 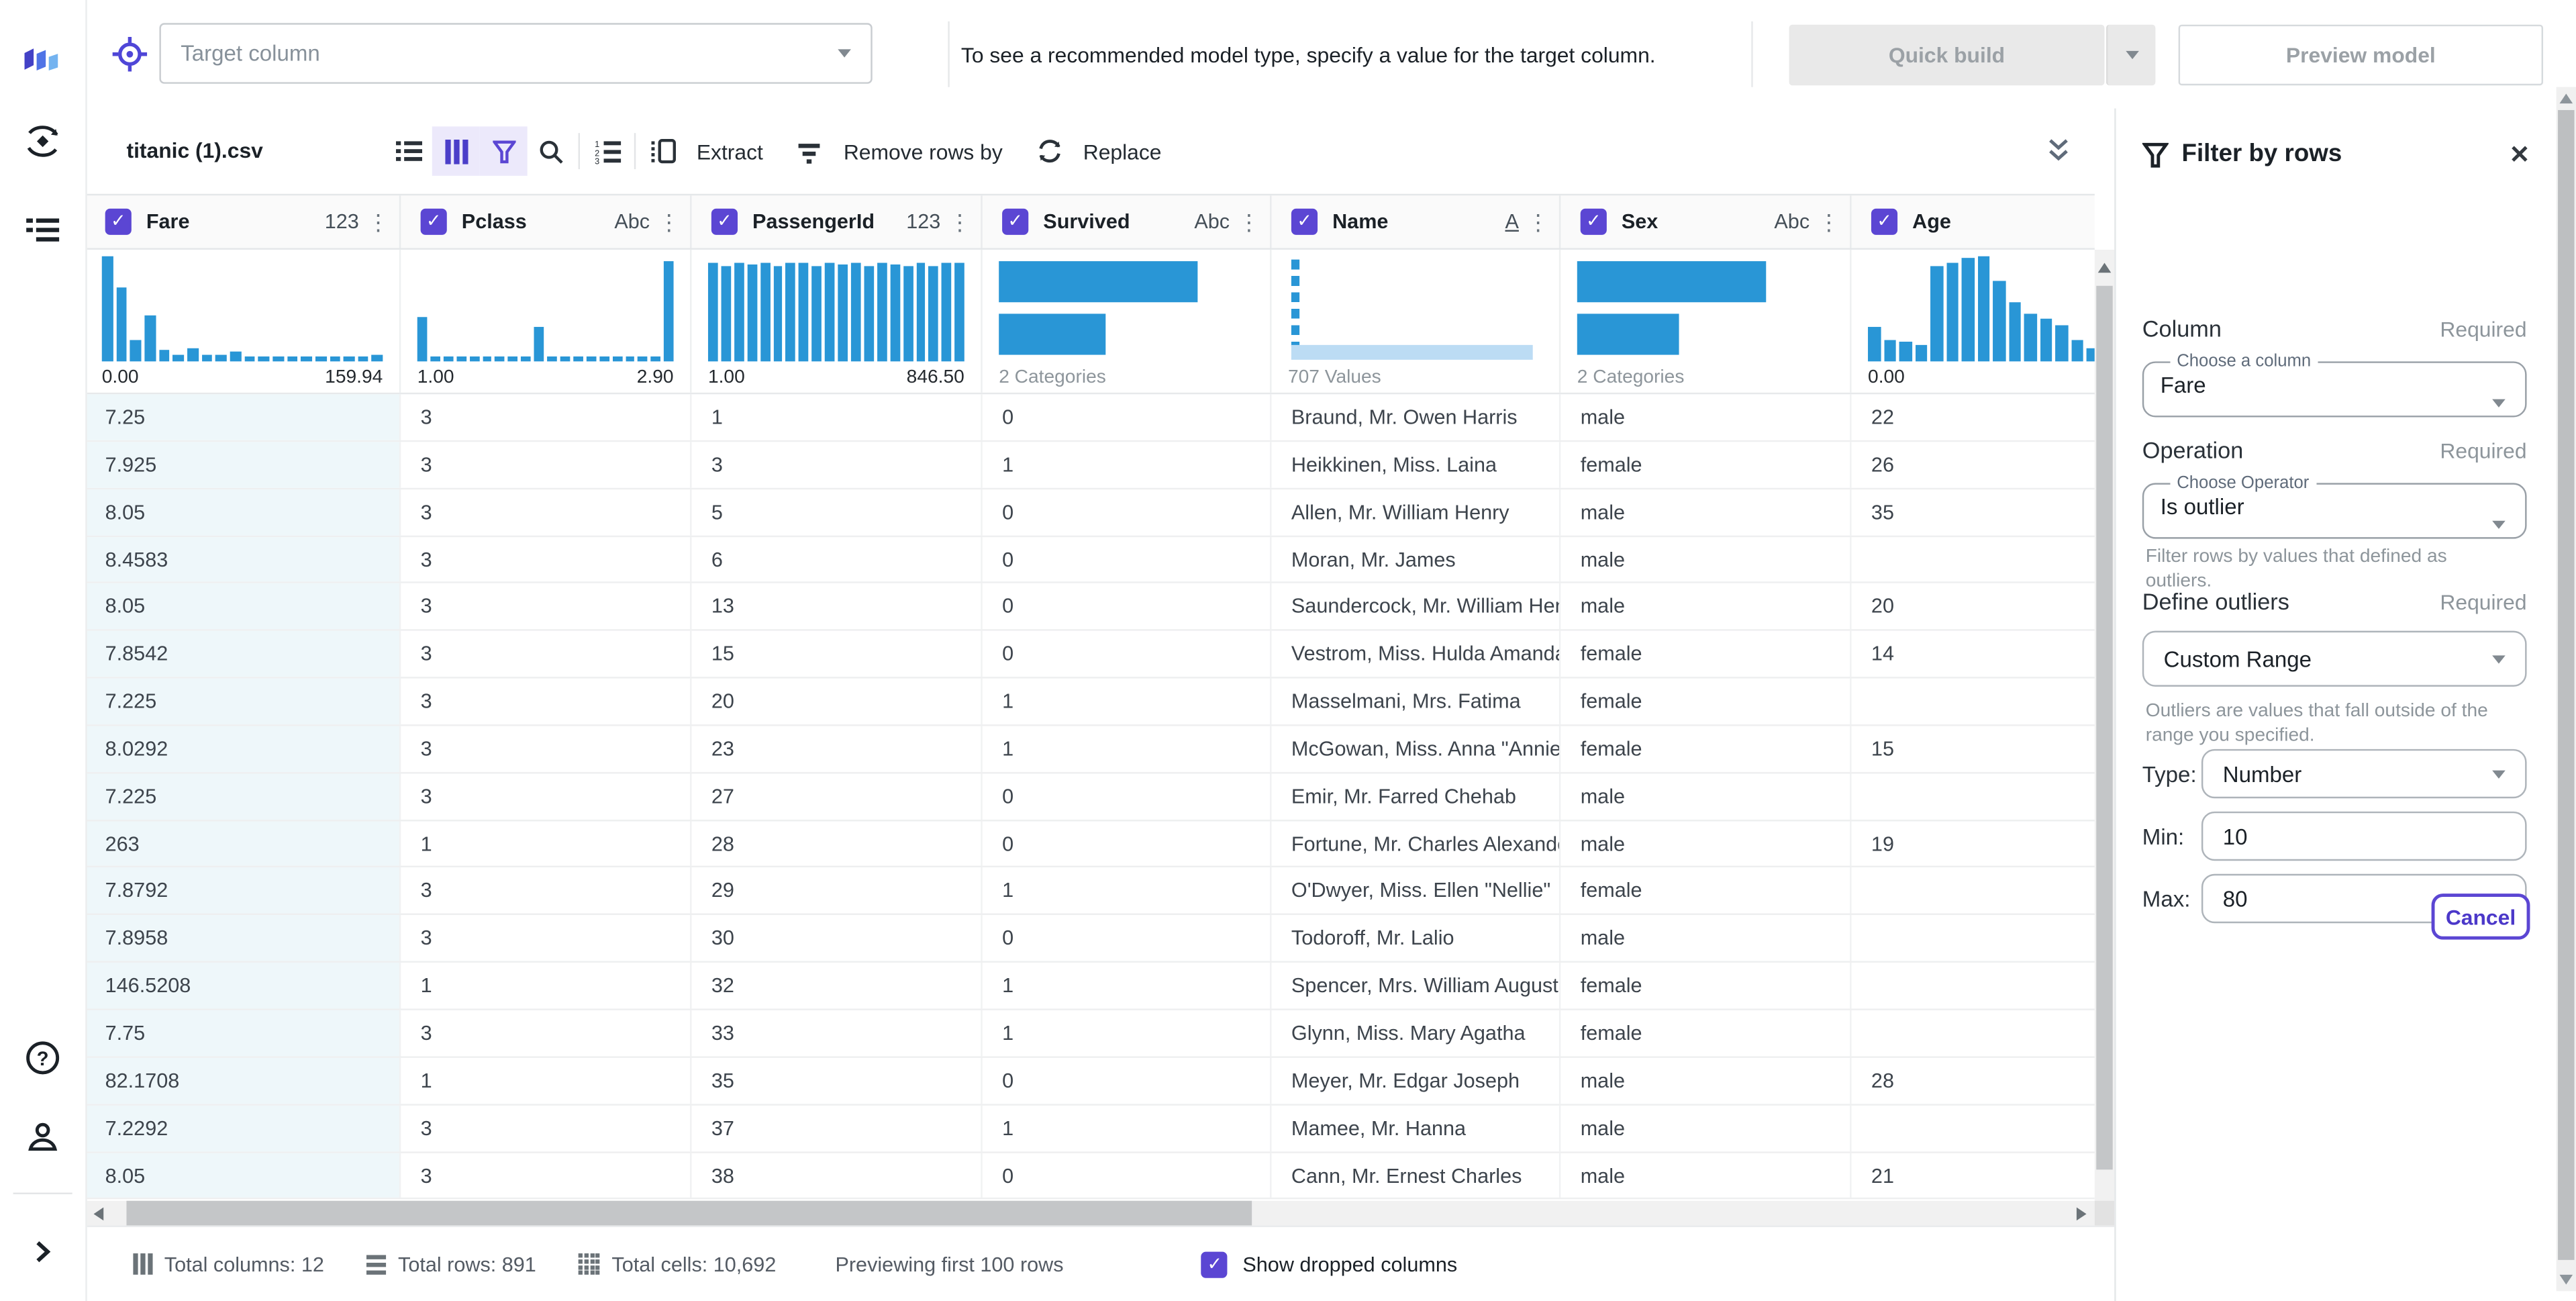 What do you see at coordinates (663, 150) in the screenshot?
I see `extract-icon` at bounding box center [663, 150].